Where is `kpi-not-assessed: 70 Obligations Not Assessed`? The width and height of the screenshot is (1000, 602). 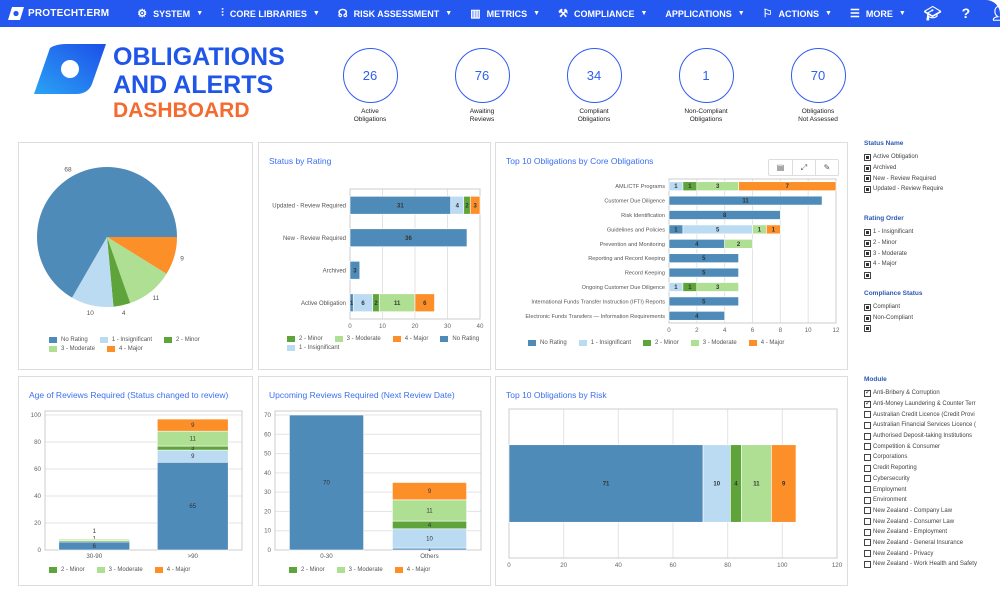
kpi-not-assessed: 70 Obligations Not Assessed is located at coordinates (818, 86).